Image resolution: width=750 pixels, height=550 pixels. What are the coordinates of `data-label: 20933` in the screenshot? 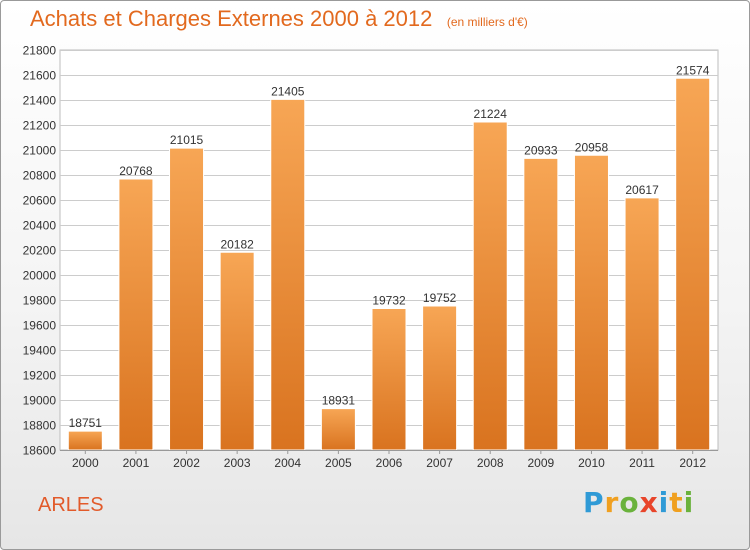 It's located at (541, 150).